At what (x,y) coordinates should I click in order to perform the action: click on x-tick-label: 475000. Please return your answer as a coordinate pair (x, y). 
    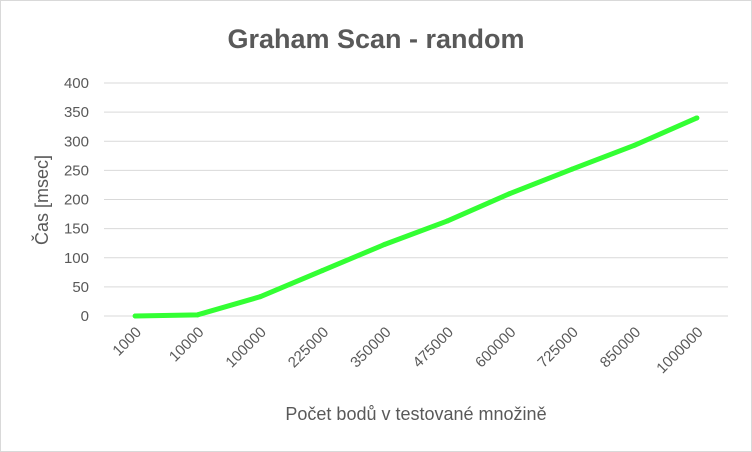
    Looking at the image, I should click on (433, 347).